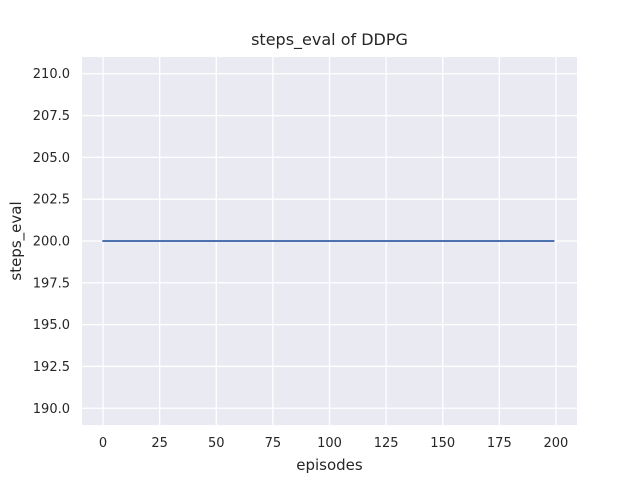 Image resolution: width=640 pixels, height=480 pixels. Describe the element at coordinates (16, 241) in the screenshot. I see `y-axis-label: steps_eval` at that location.